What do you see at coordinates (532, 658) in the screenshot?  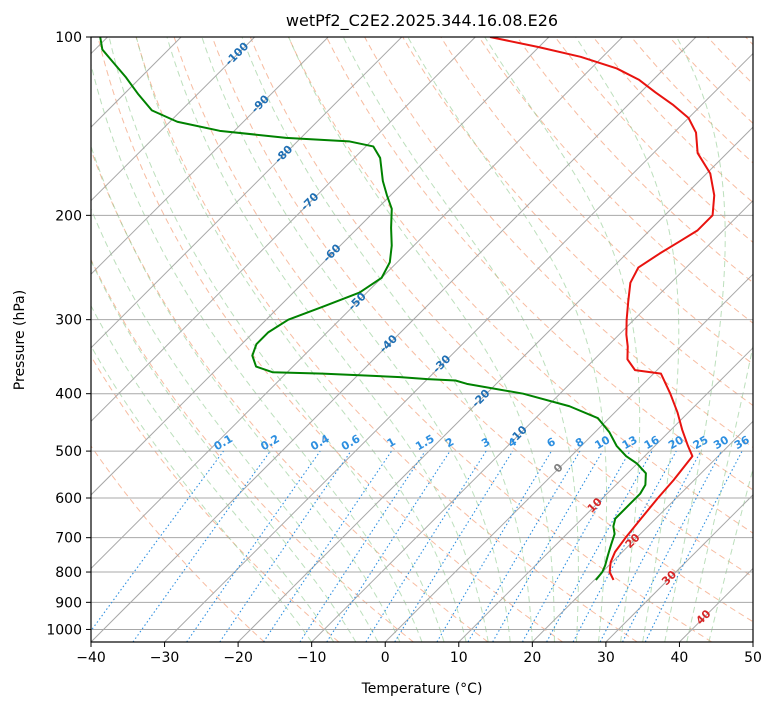 I see `x-tick-label: 20` at bounding box center [532, 658].